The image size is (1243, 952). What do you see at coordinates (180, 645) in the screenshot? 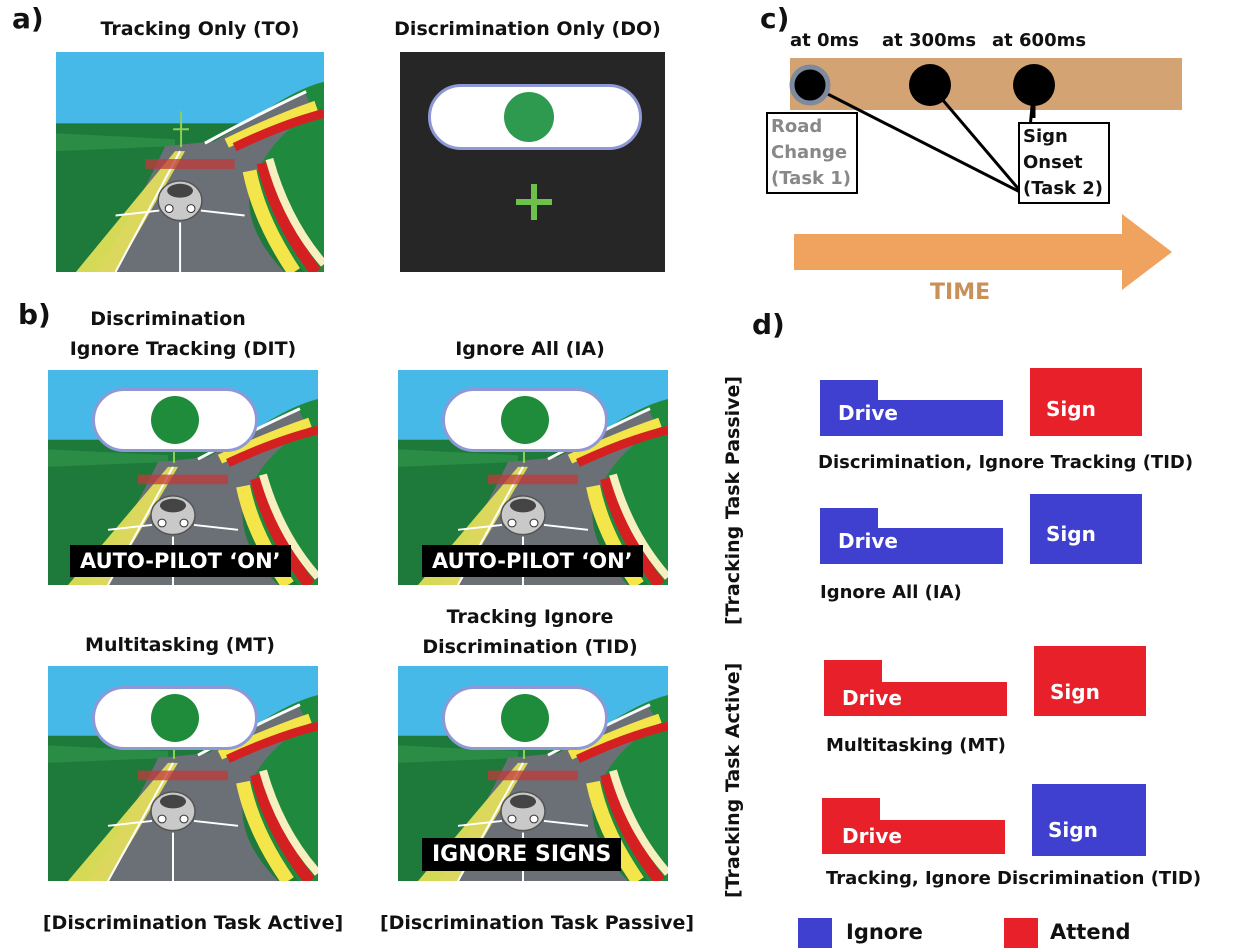
I see `caption-mt: Multitasking (MT)` at bounding box center [180, 645].